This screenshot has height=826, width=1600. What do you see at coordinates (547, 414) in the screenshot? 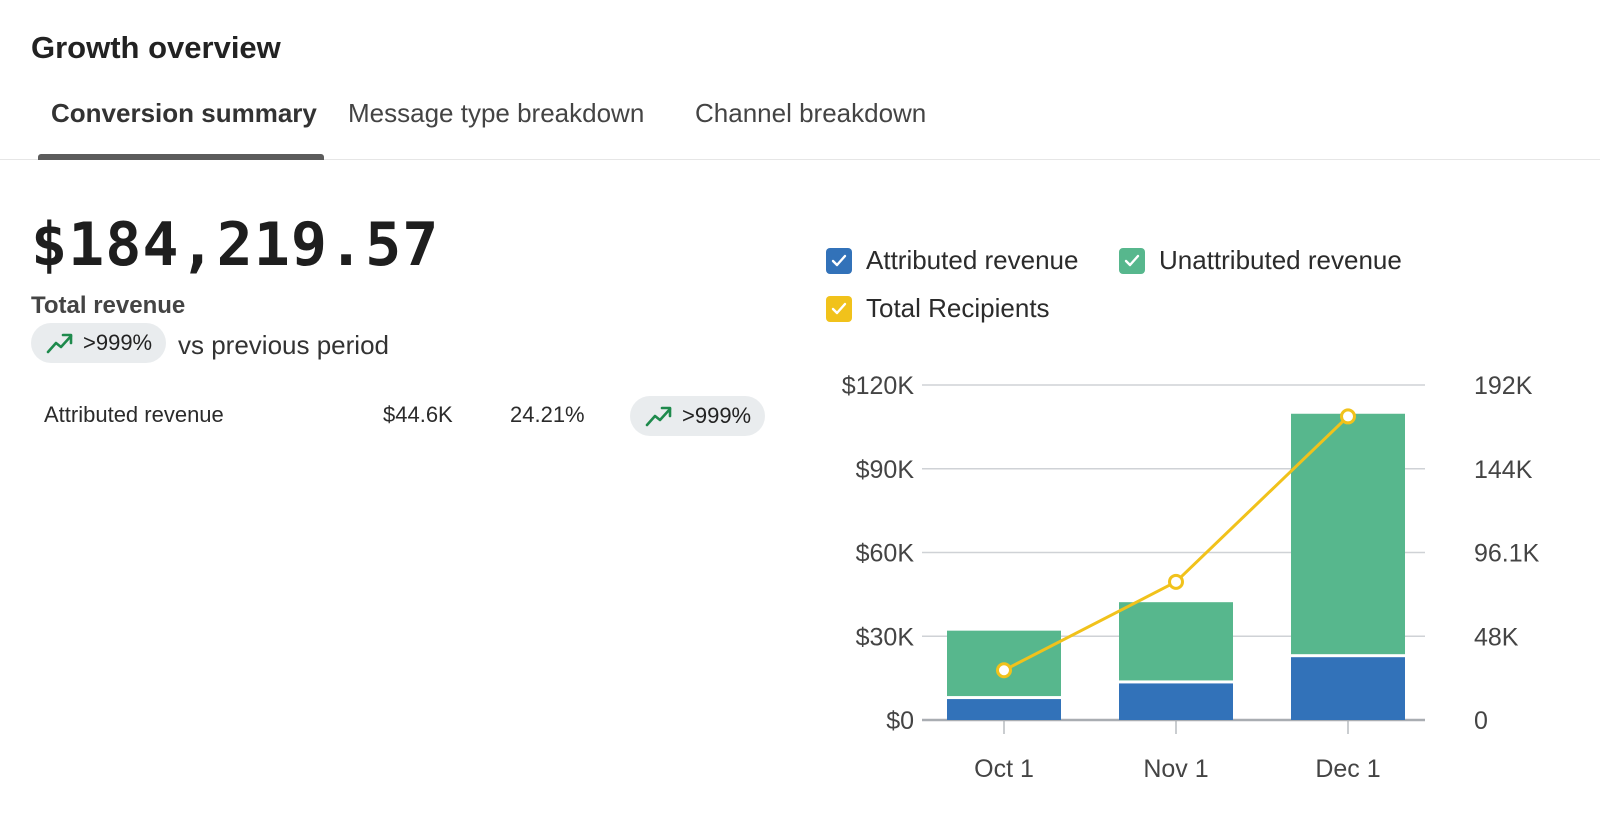
I see `metric-row-percent: 24.21%` at bounding box center [547, 414].